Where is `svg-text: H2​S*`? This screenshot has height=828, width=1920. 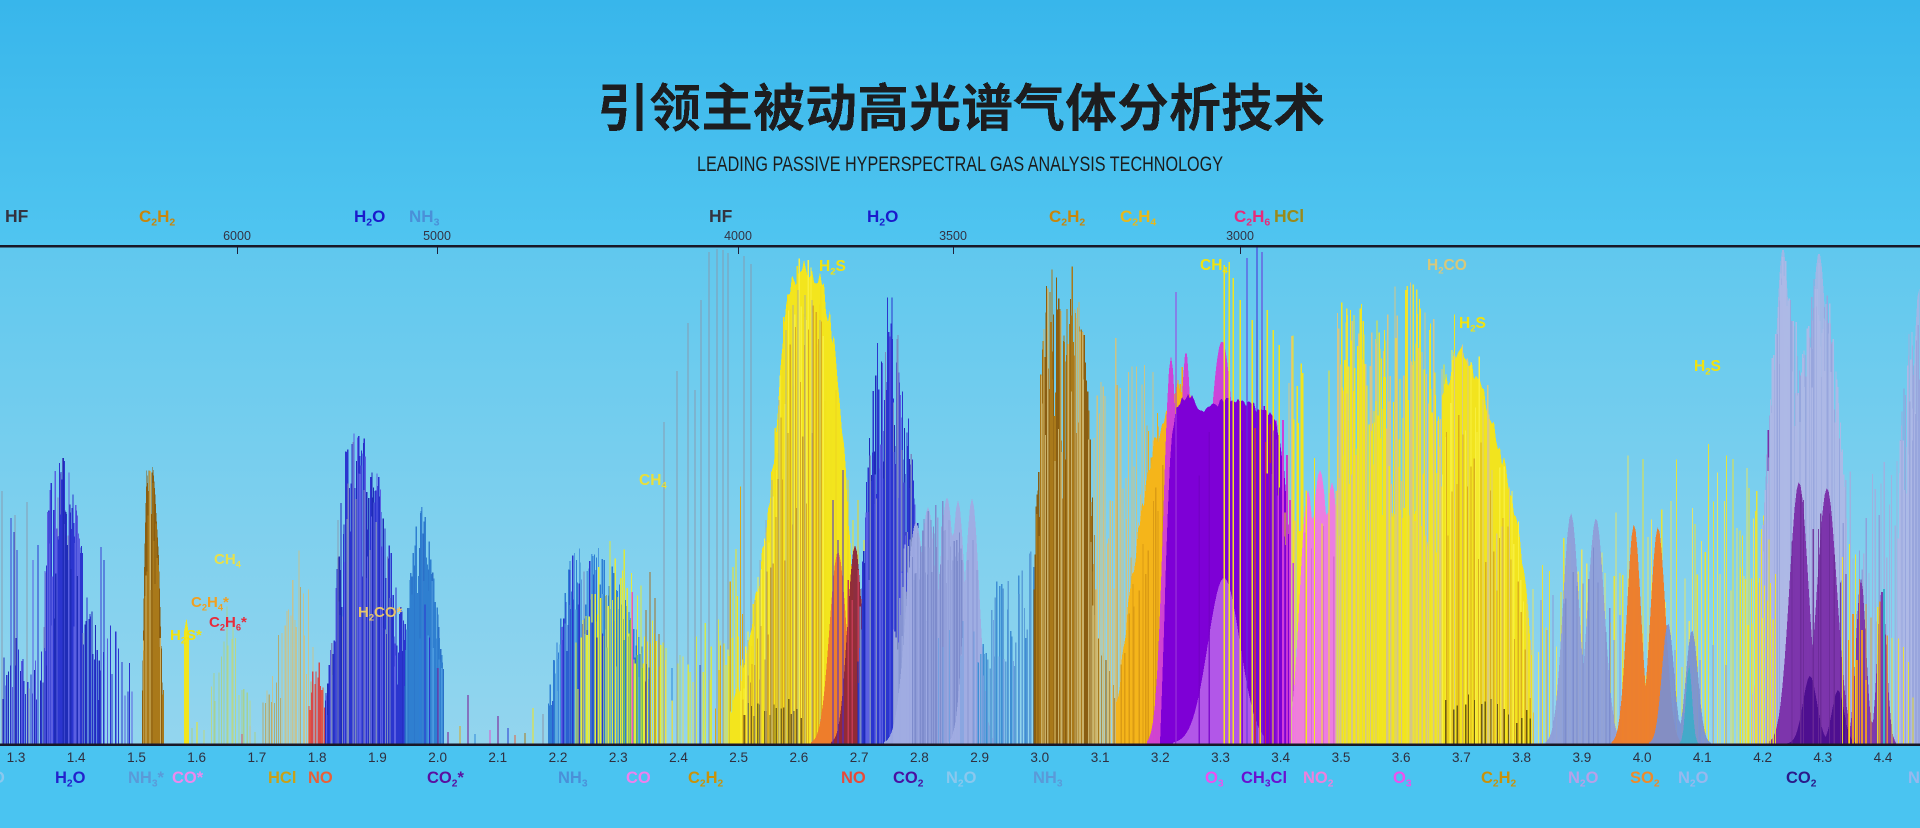 svg-text: H2​S* is located at coordinates (186, 636).